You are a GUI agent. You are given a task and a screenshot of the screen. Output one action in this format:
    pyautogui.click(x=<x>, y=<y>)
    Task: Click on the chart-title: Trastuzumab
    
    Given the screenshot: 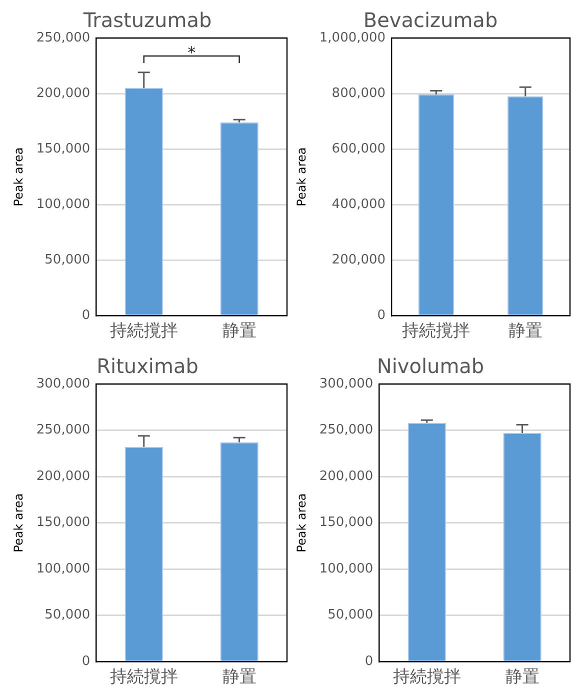 What is the action you would take?
    pyautogui.click(x=147, y=20)
    